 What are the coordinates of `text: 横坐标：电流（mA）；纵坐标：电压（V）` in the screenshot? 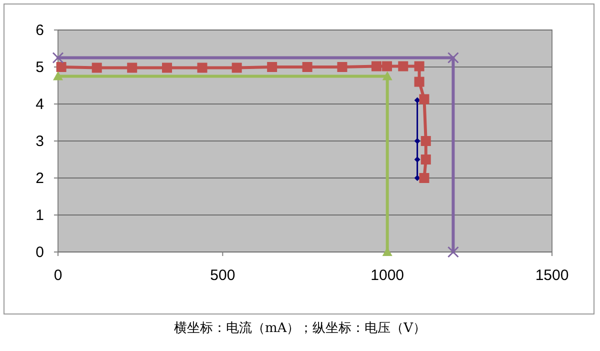 It's located at (300, 328).